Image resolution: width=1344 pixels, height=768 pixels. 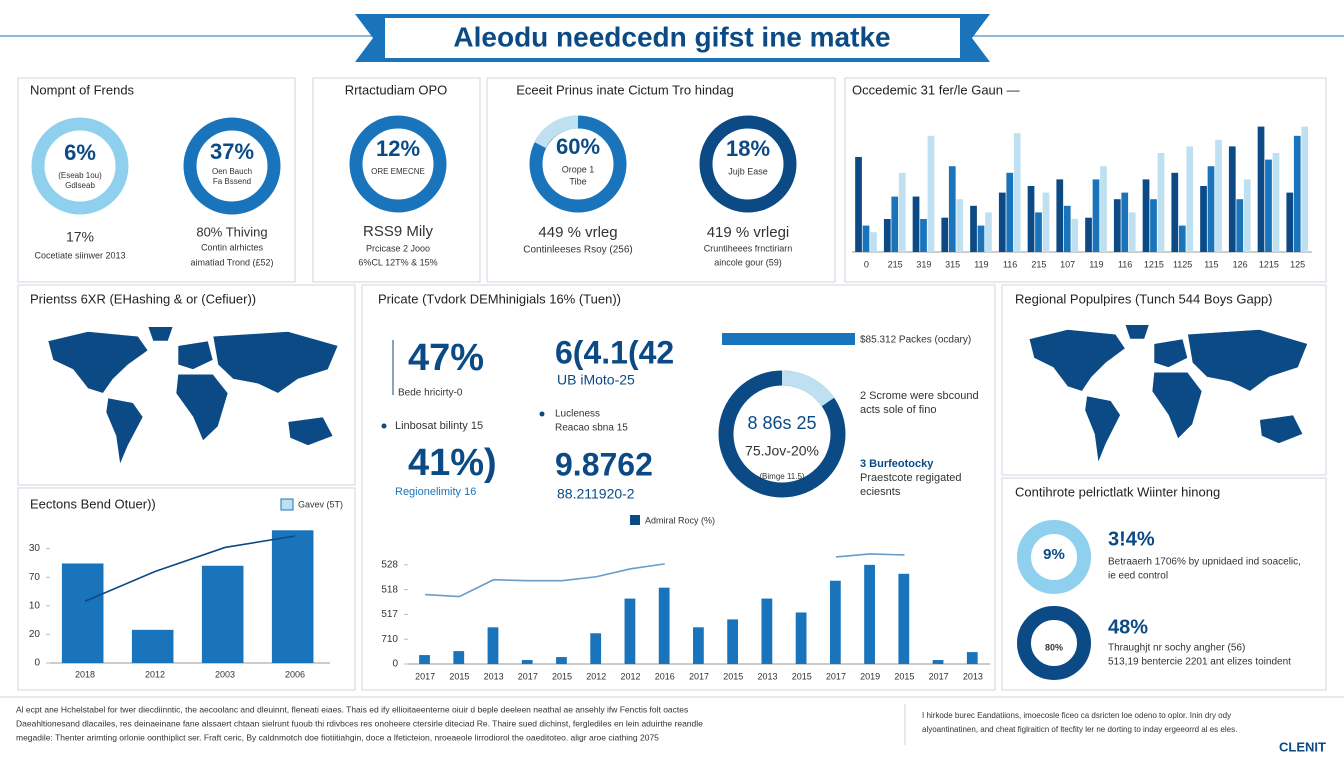 What do you see at coordinates (936, 89) in the screenshot?
I see `chart-title: Occedemic 31 fer/le Gaun —` at bounding box center [936, 89].